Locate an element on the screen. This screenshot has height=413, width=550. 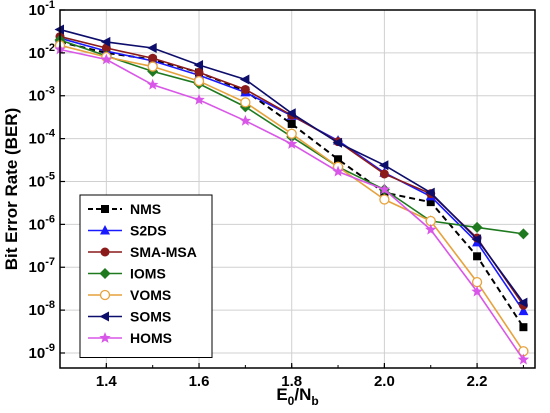
legend-label-ioms: IOMS is located at coordinates (148, 274).